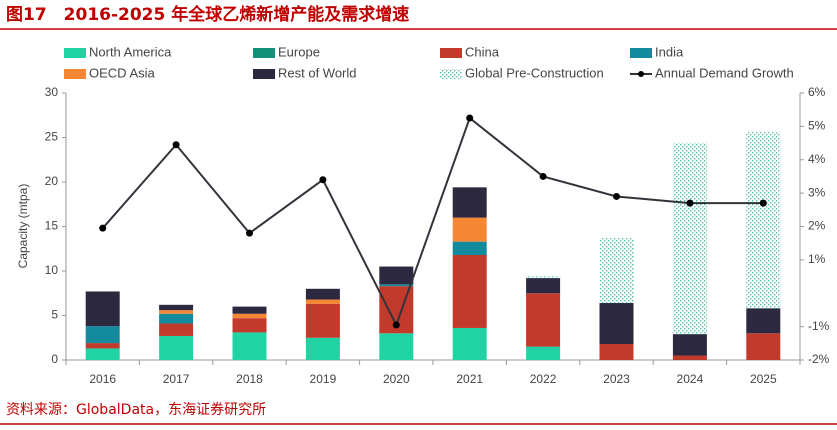  What do you see at coordinates (817, 192) in the screenshot?
I see `y2-tick-label: 3%` at bounding box center [817, 192].